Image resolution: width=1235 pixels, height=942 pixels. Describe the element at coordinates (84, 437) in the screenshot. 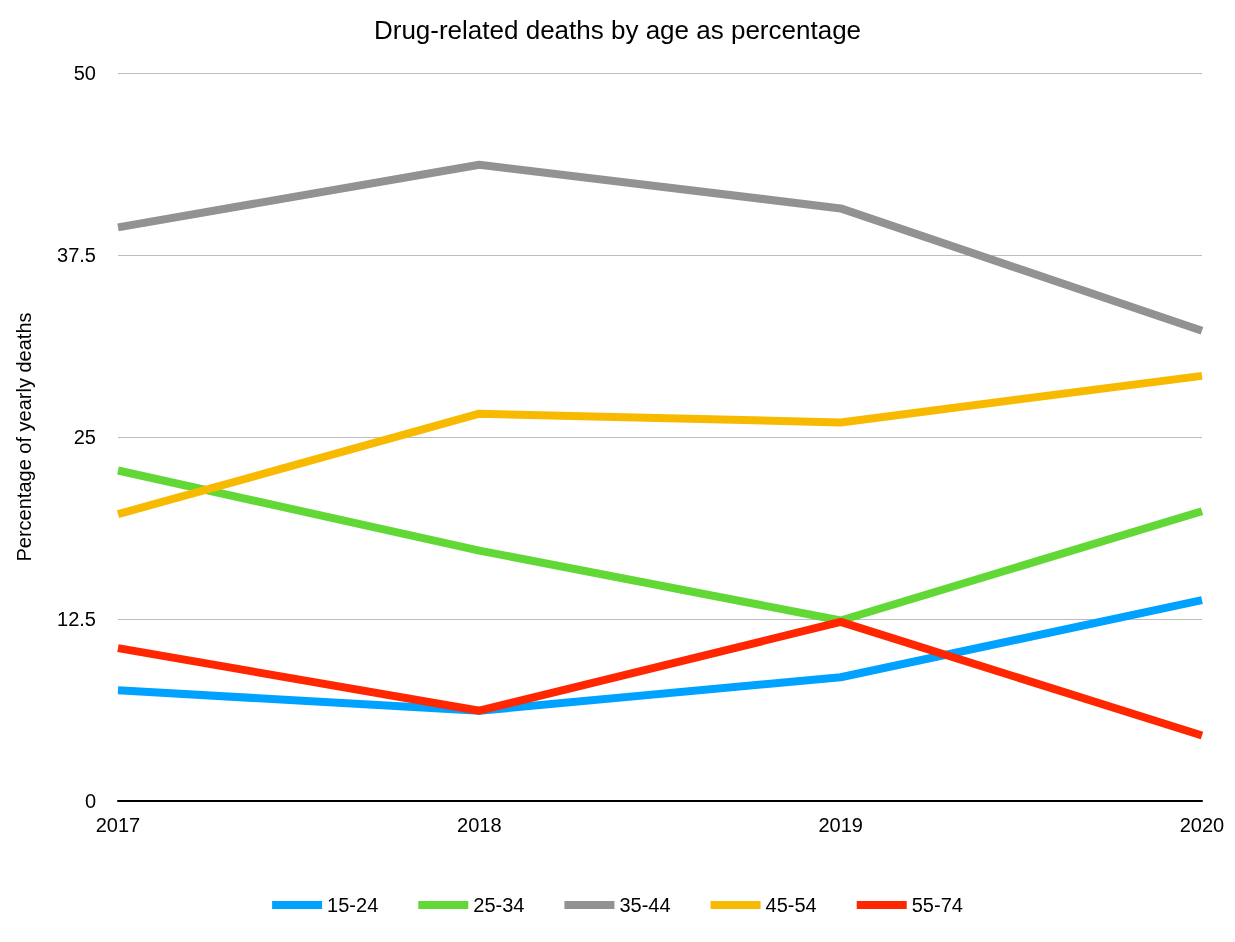

I see `y-tick-label: 25` at that location.